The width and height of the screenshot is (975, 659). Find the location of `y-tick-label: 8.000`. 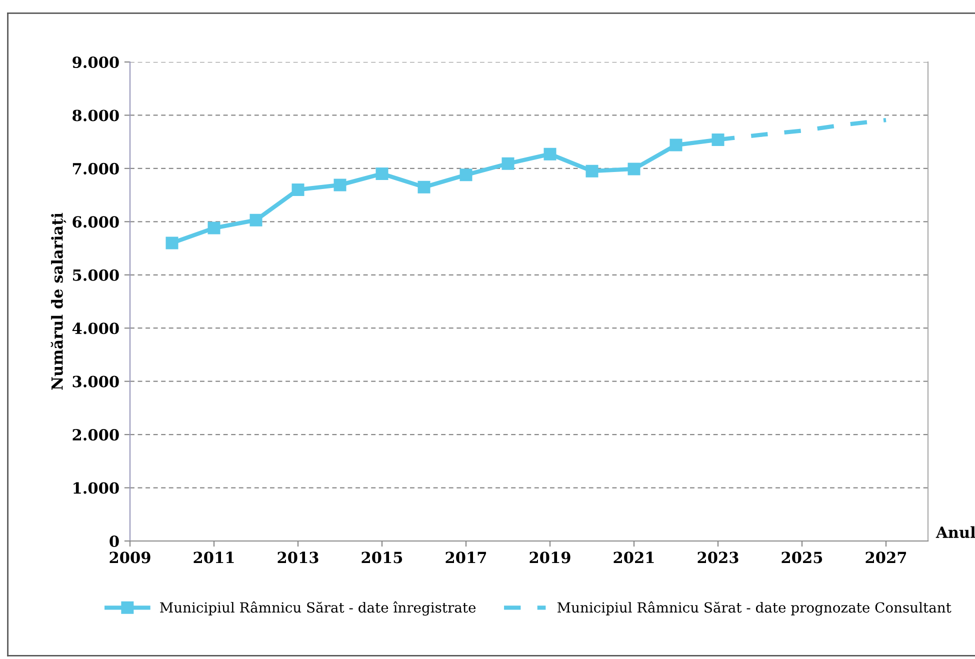

y-tick-label: 8.000 is located at coordinates (95, 116).